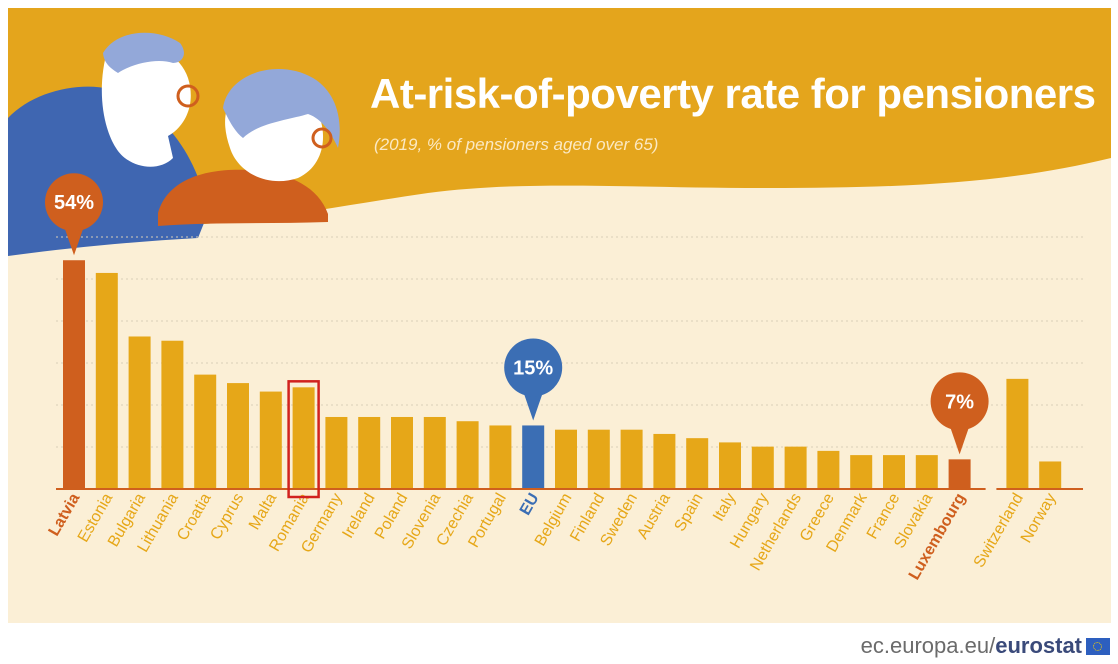 This screenshot has width=1118, height=664. What do you see at coordinates (205, 431) in the screenshot?
I see `bar-croatia` at bounding box center [205, 431].